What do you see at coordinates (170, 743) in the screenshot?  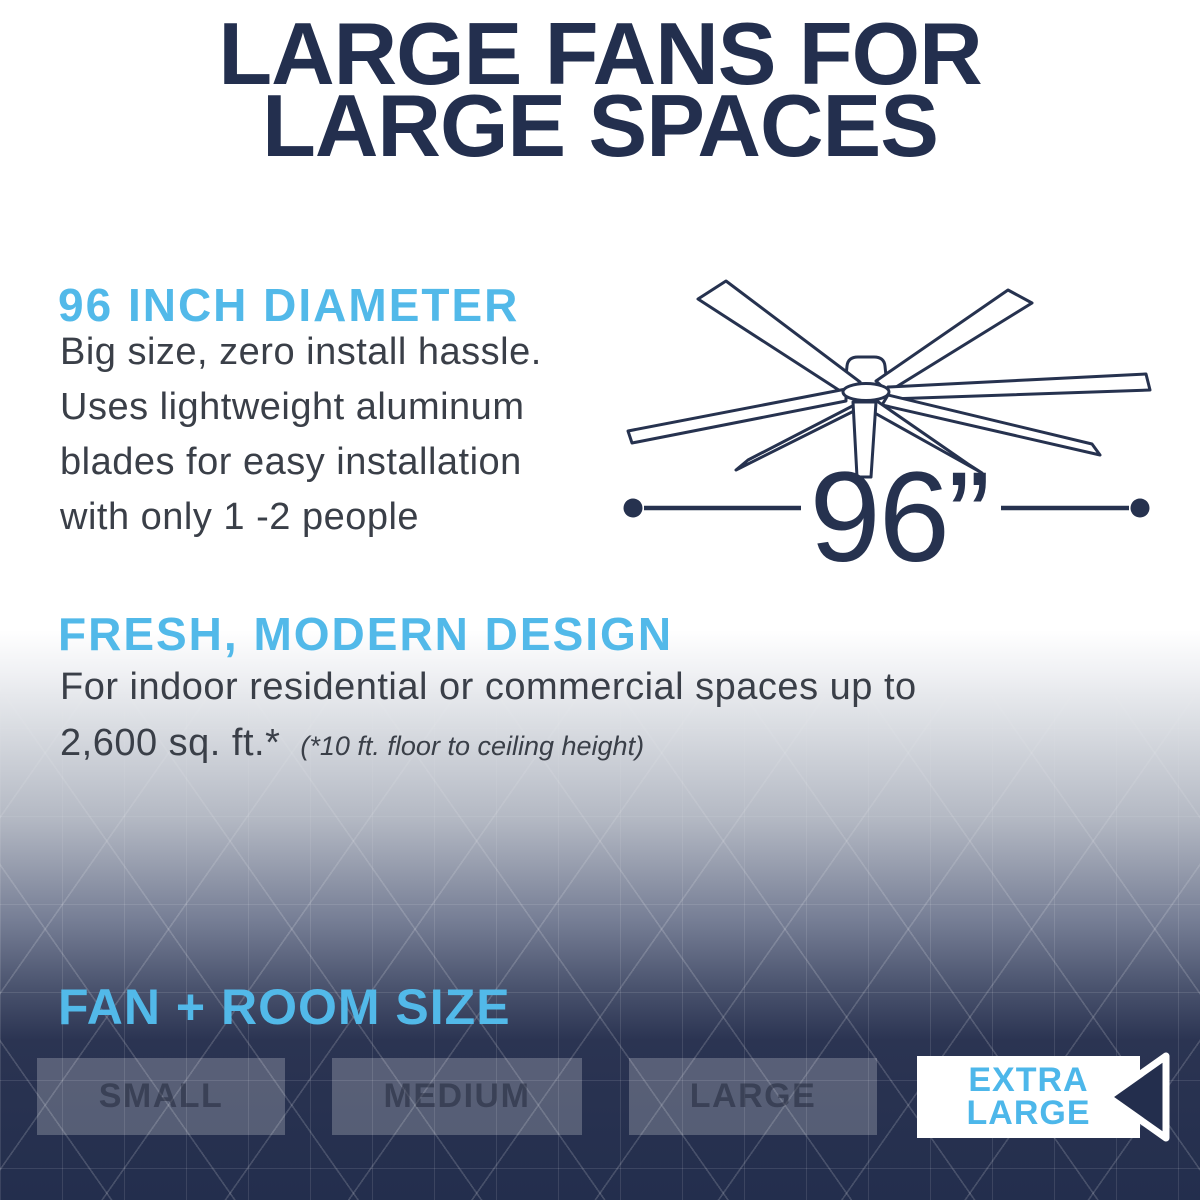 I see `sqft-value: 2,600 sq. ft.*` at bounding box center [170, 743].